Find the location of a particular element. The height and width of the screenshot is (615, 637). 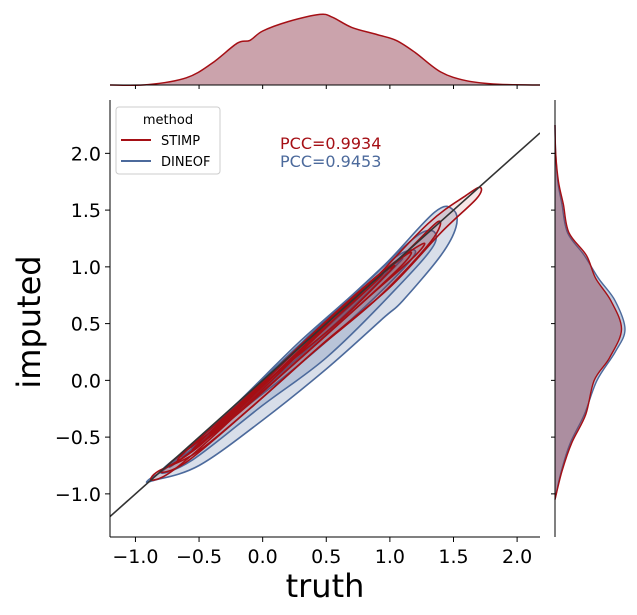

legend: method STIMP DINEOF is located at coordinates (168, 140).